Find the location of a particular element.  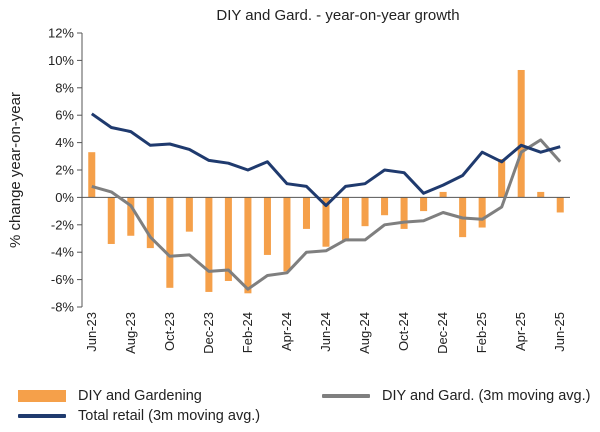

legend-label-total-retail-3m: Total retail (3m moving avg.) is located at coordinates (169, 416).